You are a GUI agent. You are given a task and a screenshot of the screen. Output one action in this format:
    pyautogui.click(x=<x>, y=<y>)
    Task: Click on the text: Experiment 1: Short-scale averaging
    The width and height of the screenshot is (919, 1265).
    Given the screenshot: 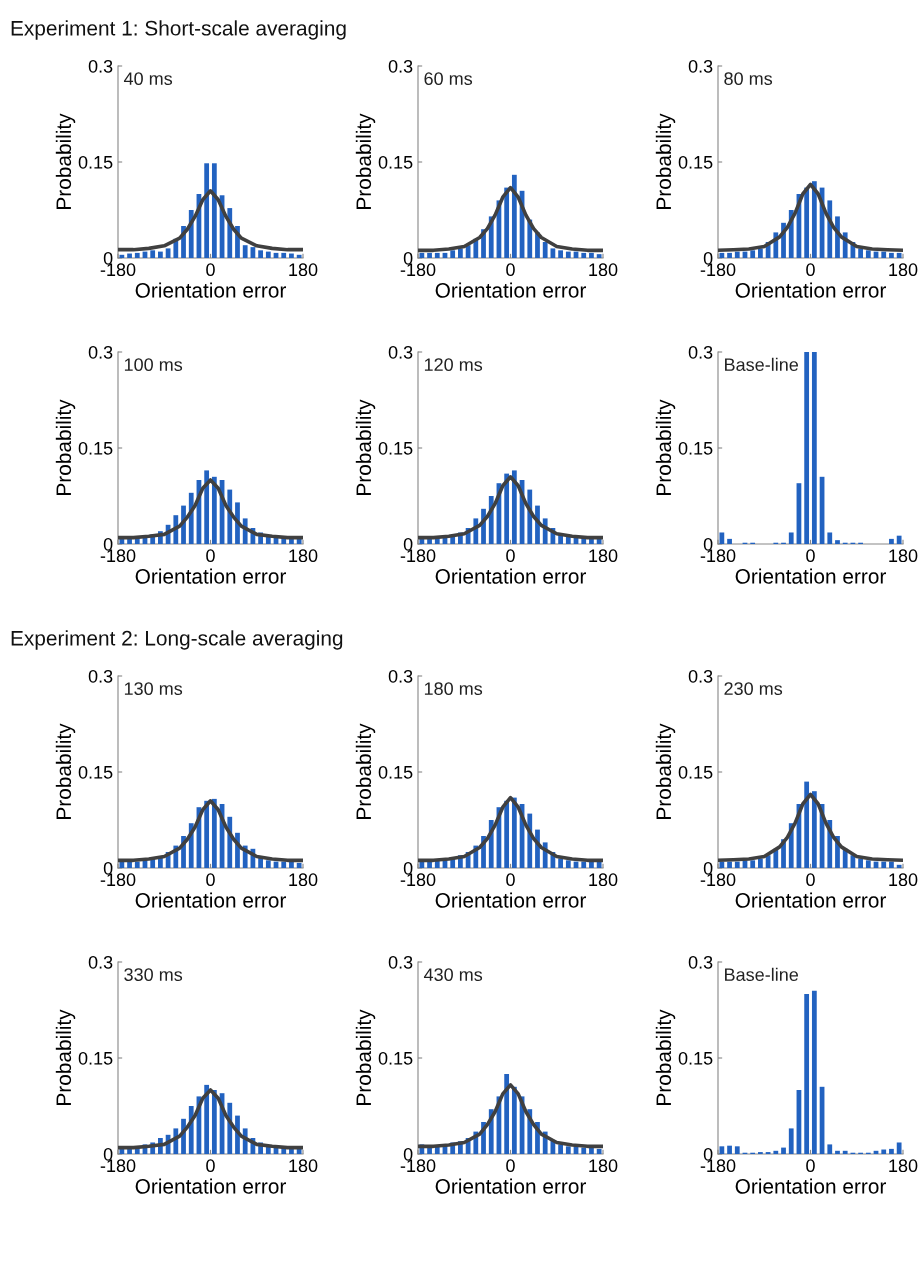 What is the action you would take?
    pyautogui.click(x=178, y=30)
    